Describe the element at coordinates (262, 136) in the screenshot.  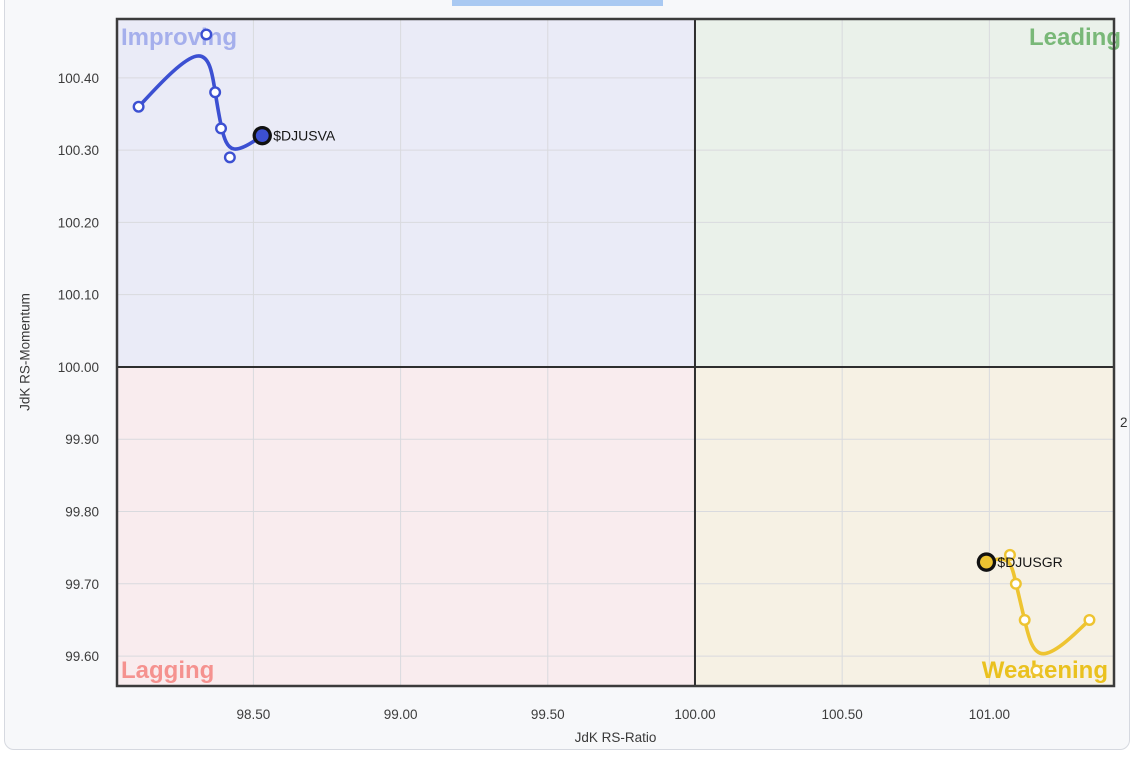
I see `series-head-$DJUSVA` at that location.